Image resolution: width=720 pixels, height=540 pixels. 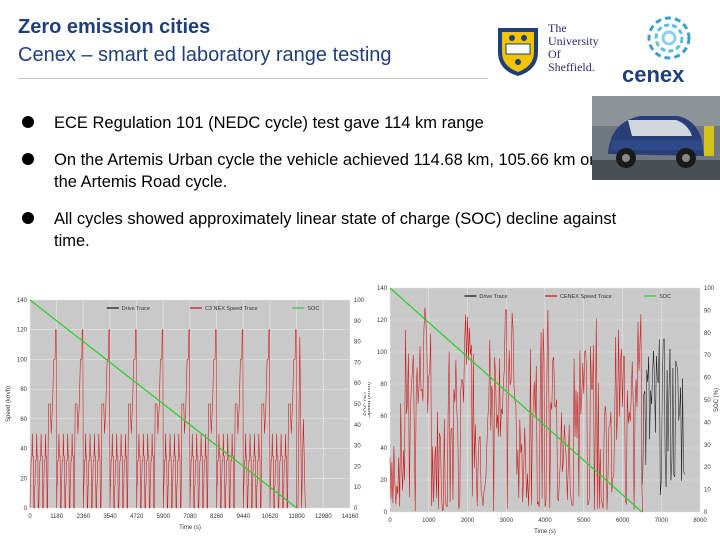 I want to click on x-tick-label: 7080, so click(x=190, y=517).